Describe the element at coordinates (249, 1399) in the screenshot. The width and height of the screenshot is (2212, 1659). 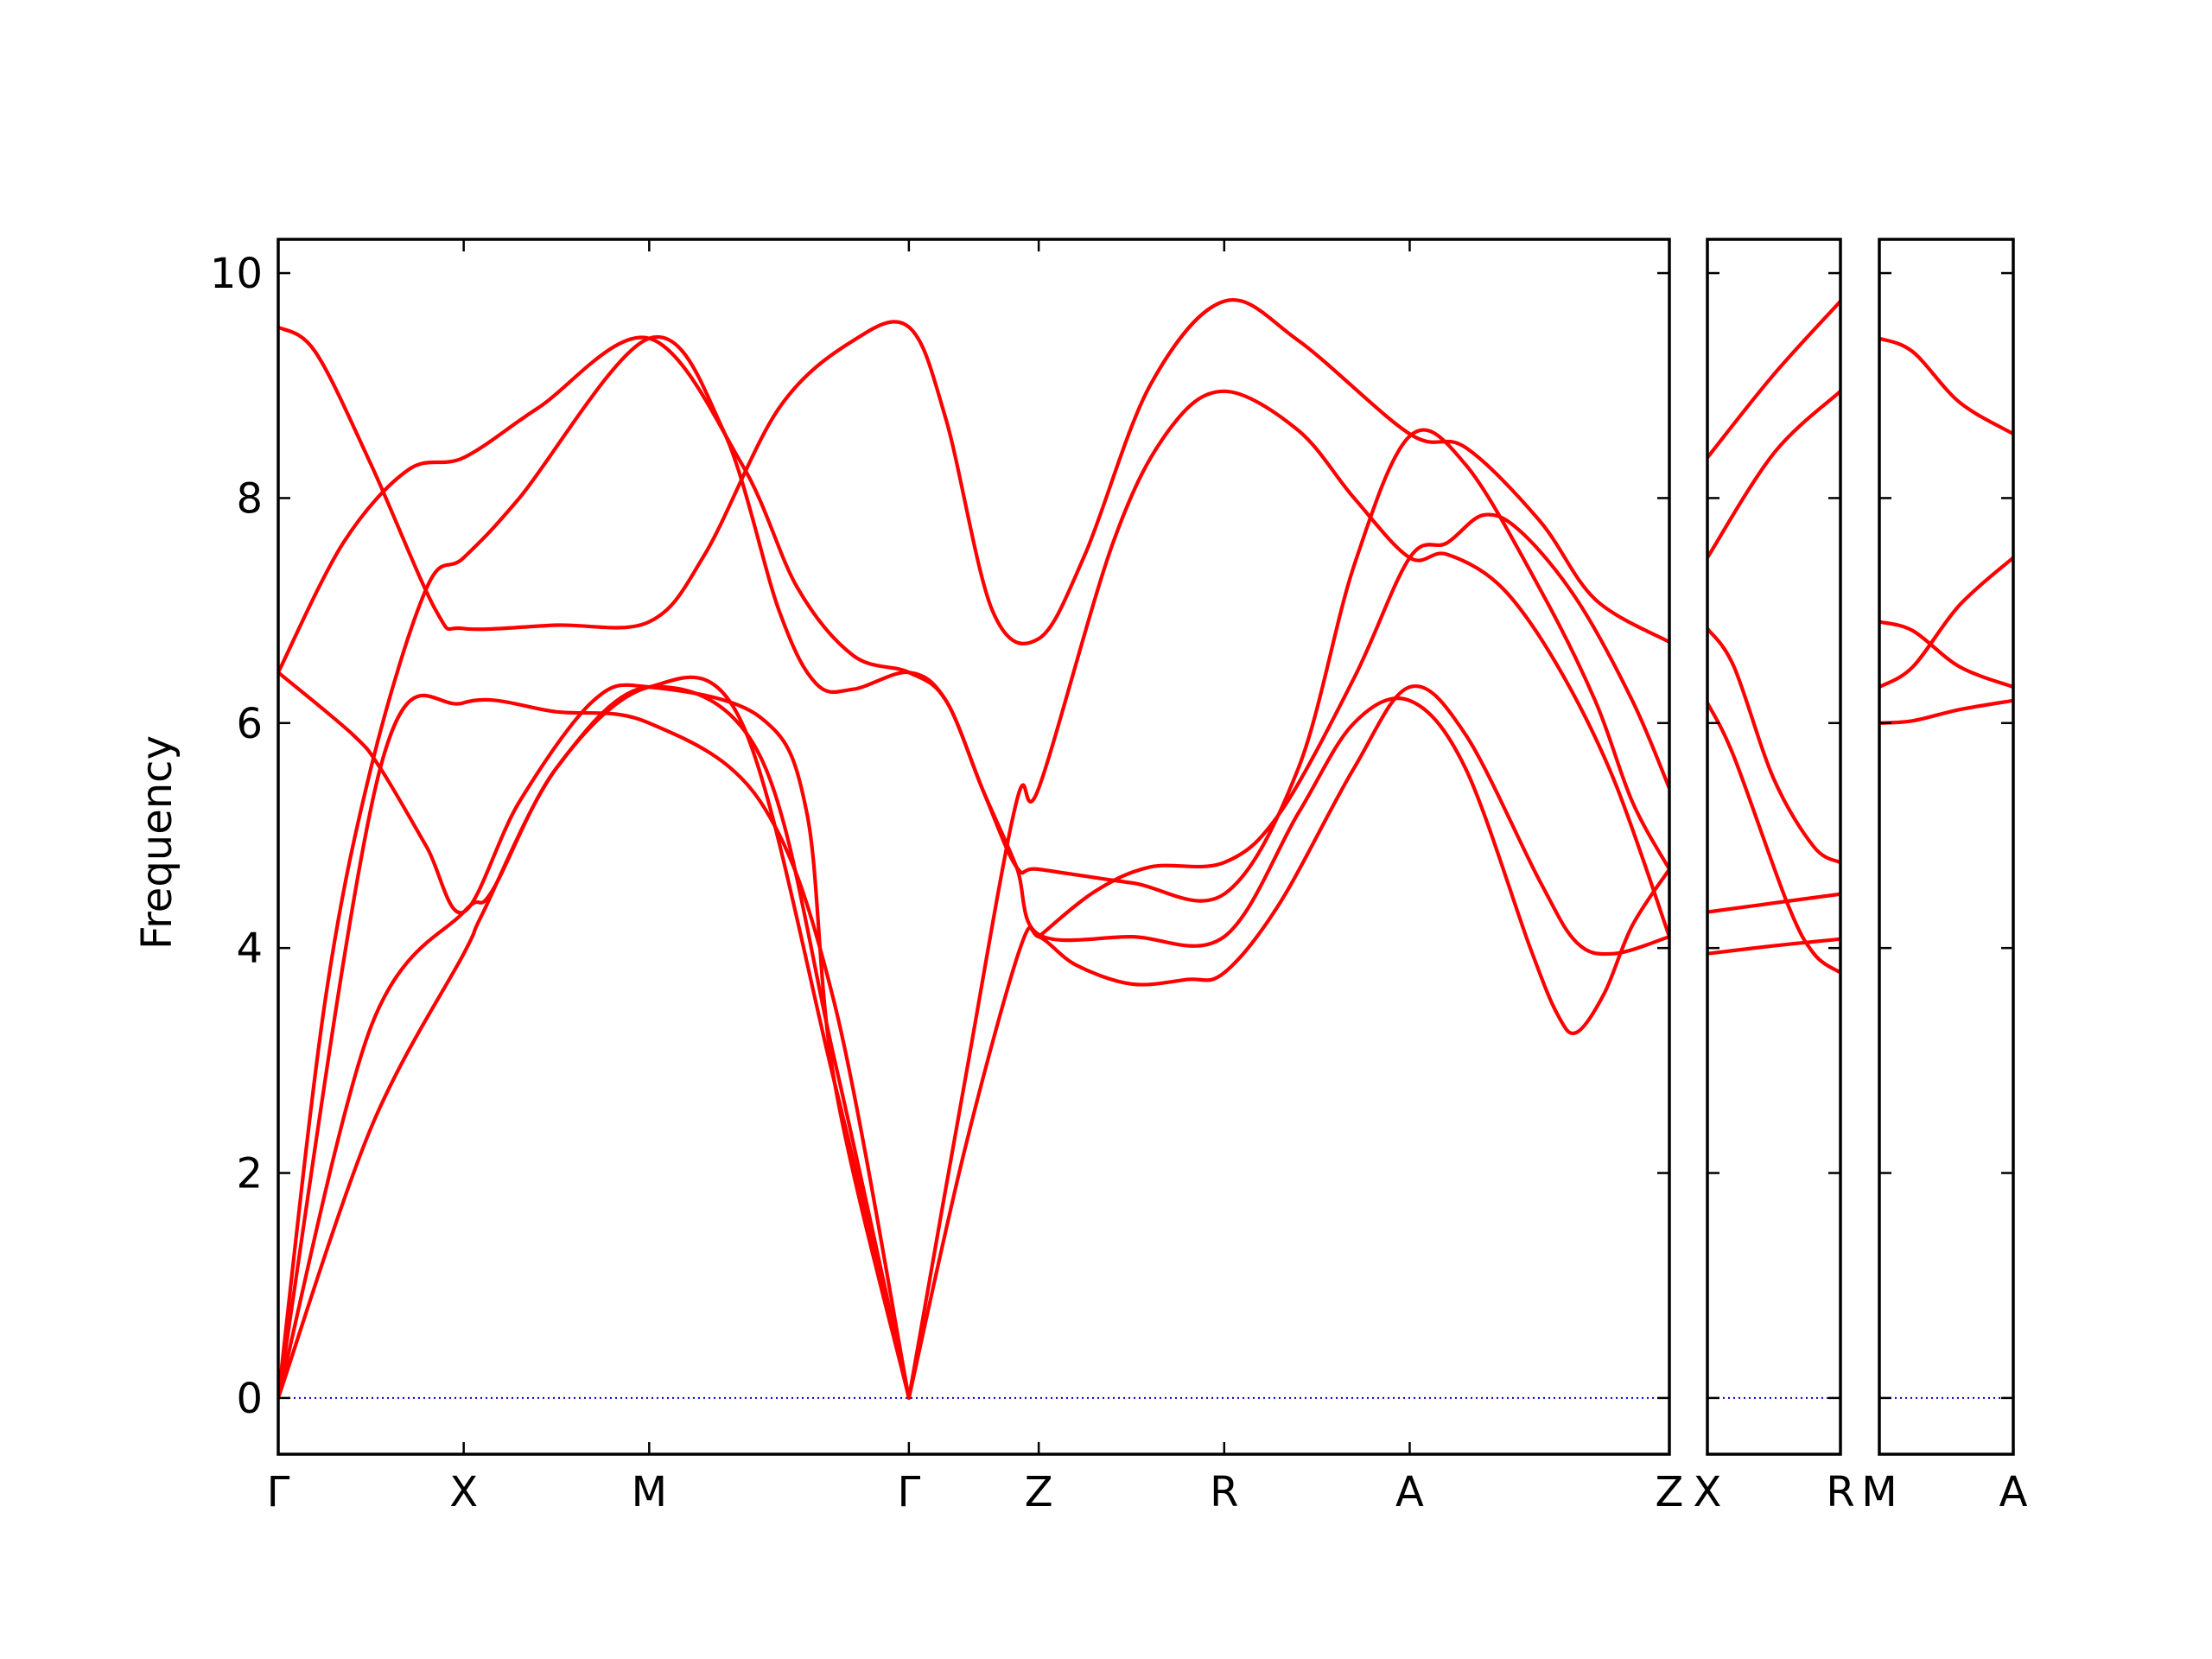
I see `y-tick-label: 0` at that location.